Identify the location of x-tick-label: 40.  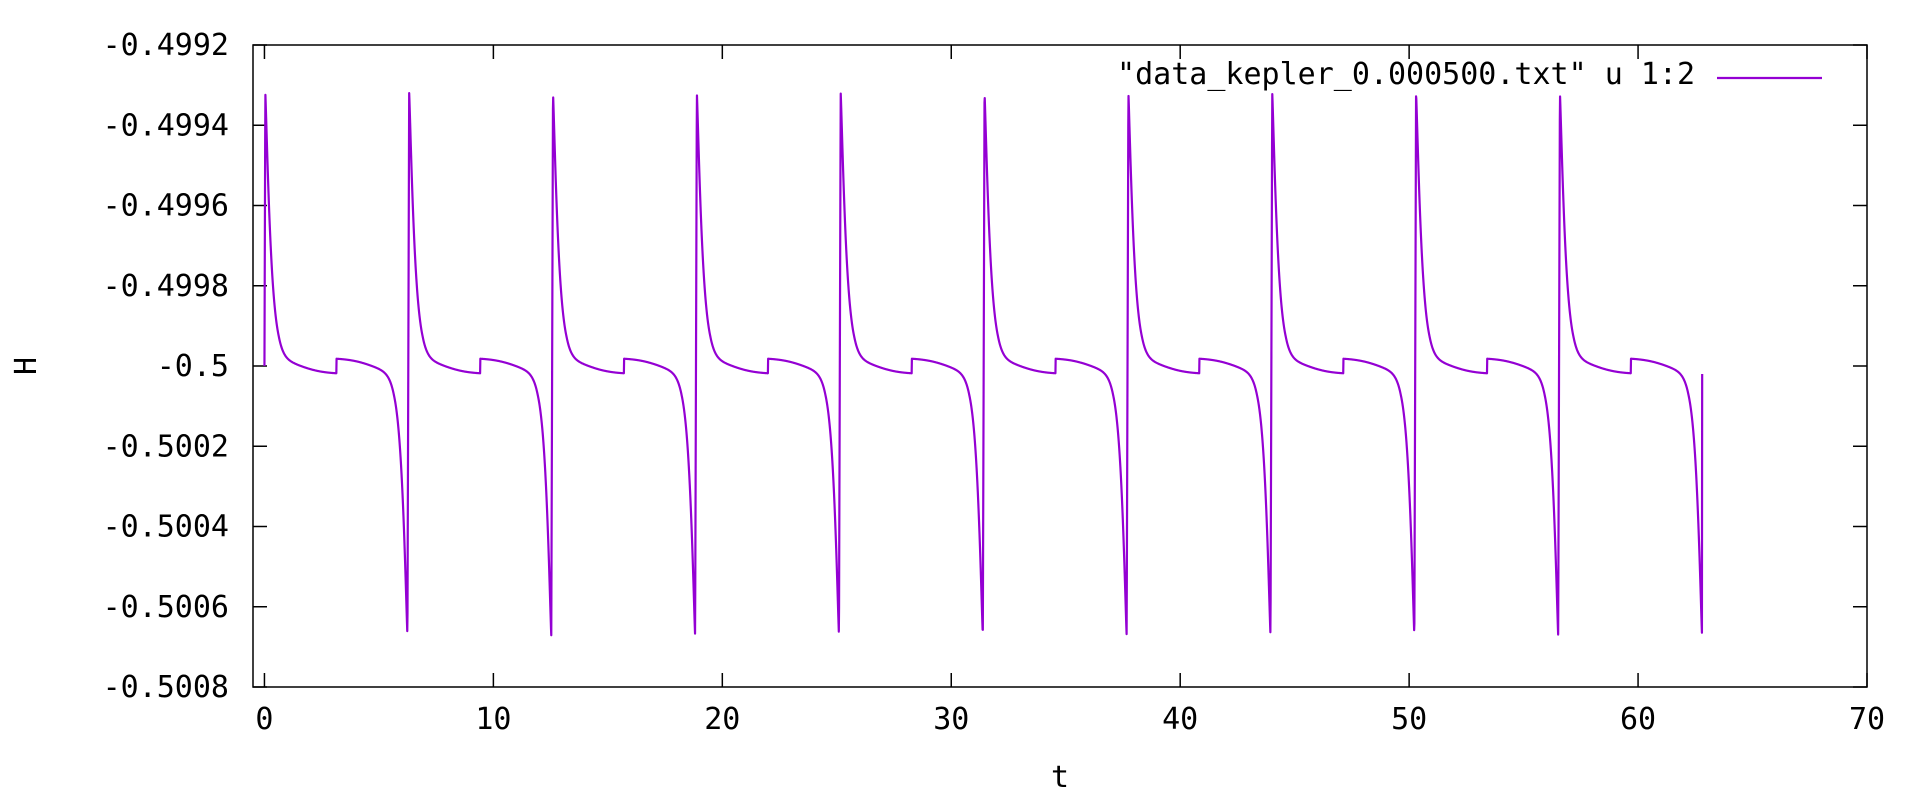
(1180, 719).